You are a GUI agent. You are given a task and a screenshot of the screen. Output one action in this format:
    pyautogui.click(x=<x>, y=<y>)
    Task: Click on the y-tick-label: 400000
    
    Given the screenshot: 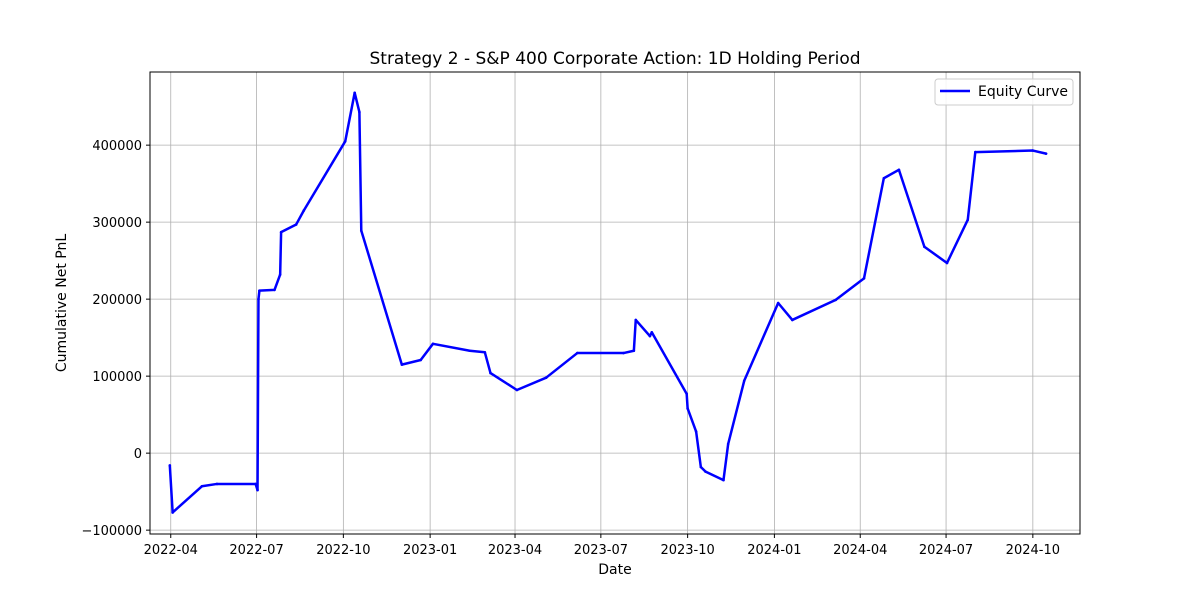 What is the action you would take?
    pyautogui.click(x=117, y=146)
    